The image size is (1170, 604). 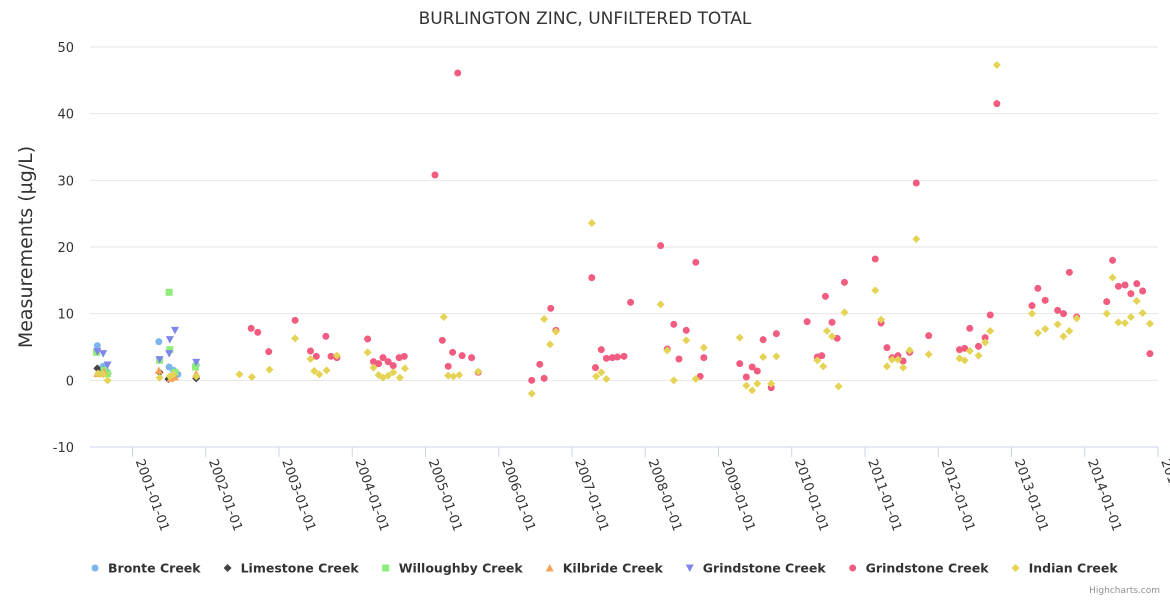 What do you see at coordinates (1065, 568) in the screenshot?
I see `legend-item: Indian Creek` at bounding box center [1065, 568].